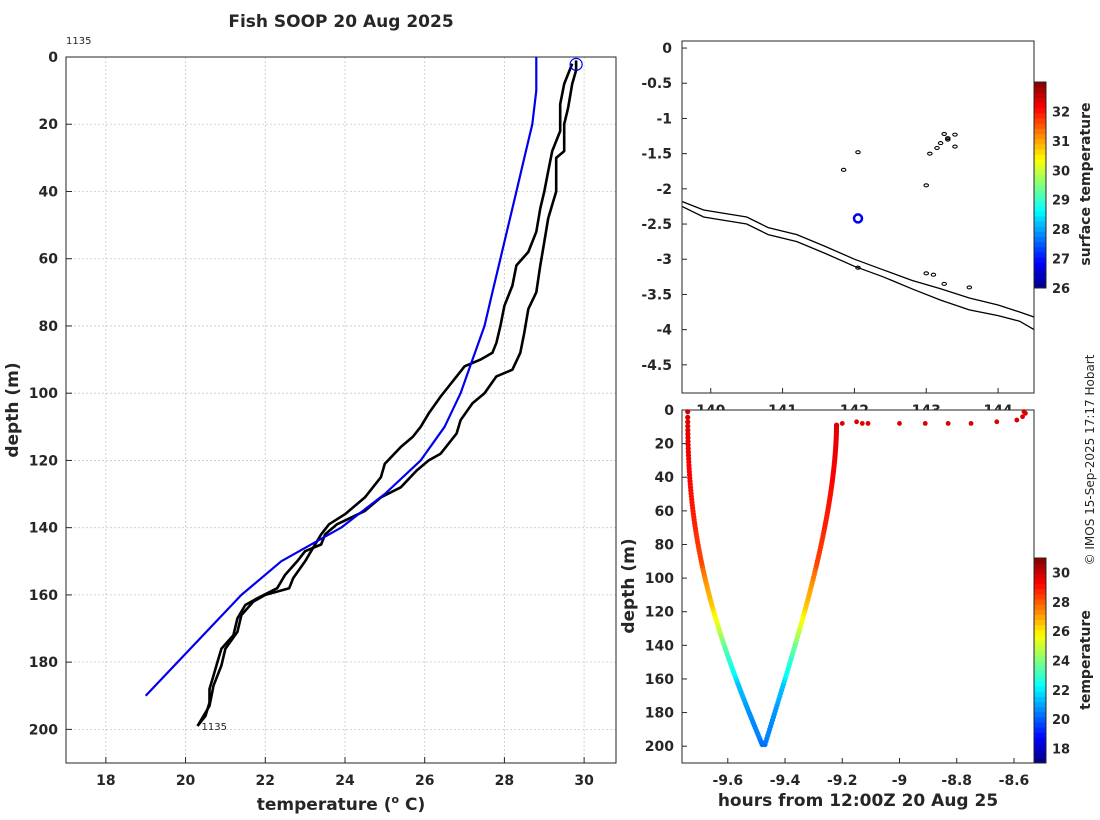  What do you see at coordinates (265, 781) in the screenshot?
I see `profile-x-tick-label: 22` at bounding box center [265, 781].